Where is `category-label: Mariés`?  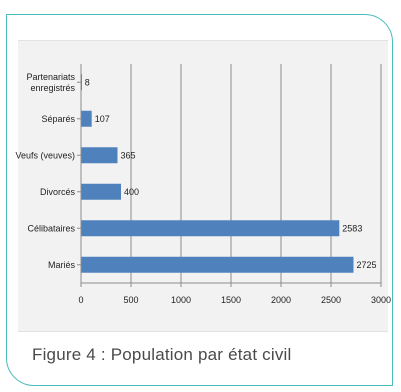
category-label: Mariés is located at coordinates (62, 265).